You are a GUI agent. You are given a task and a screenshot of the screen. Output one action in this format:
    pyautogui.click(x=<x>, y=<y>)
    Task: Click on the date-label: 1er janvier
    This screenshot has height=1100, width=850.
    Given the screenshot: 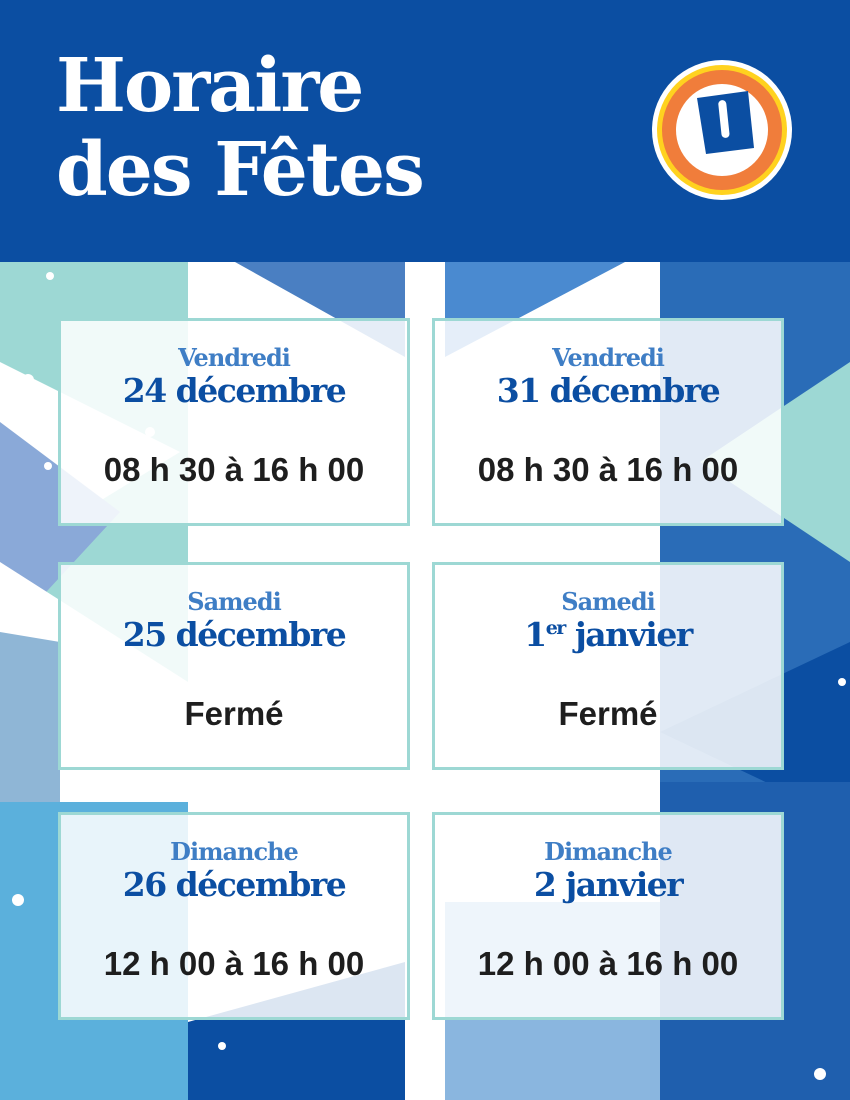 What is the action you would take?
    pyautogui.click(x=608, y=634)
    